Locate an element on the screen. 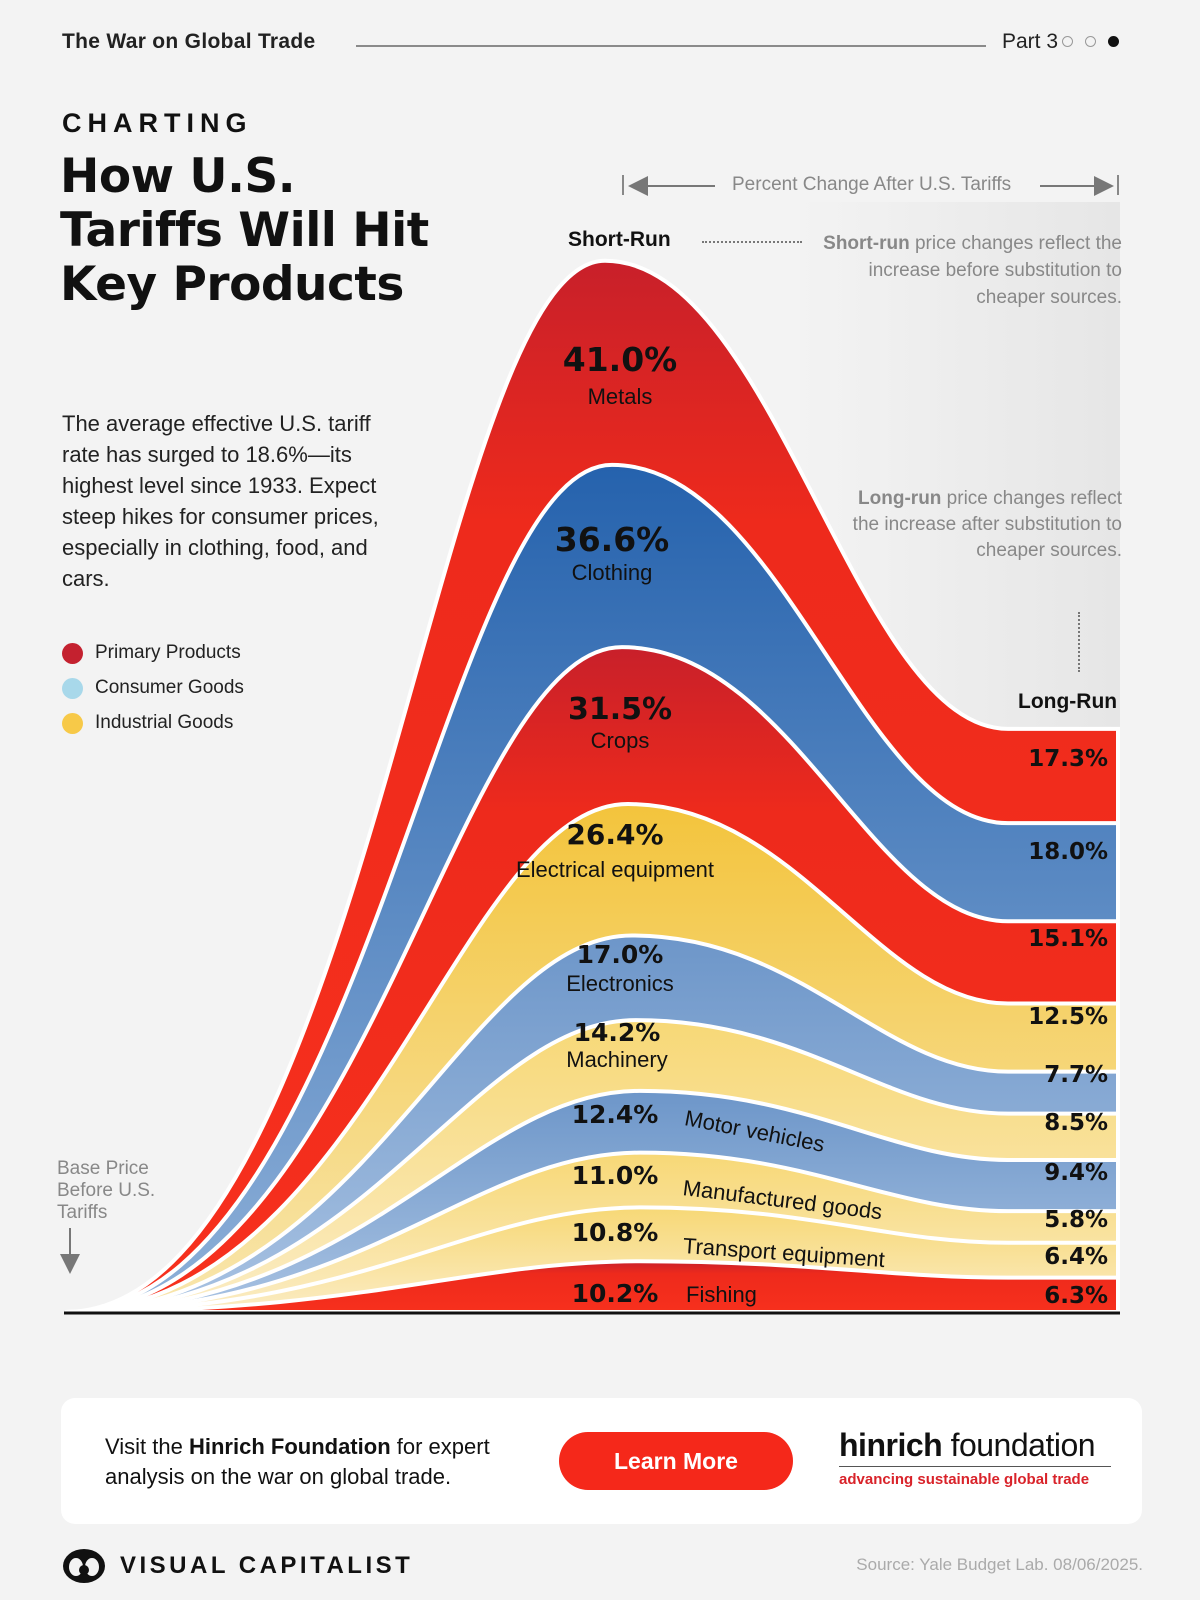  long-run-title: Long-Run is located at coordinates (1068, 701).